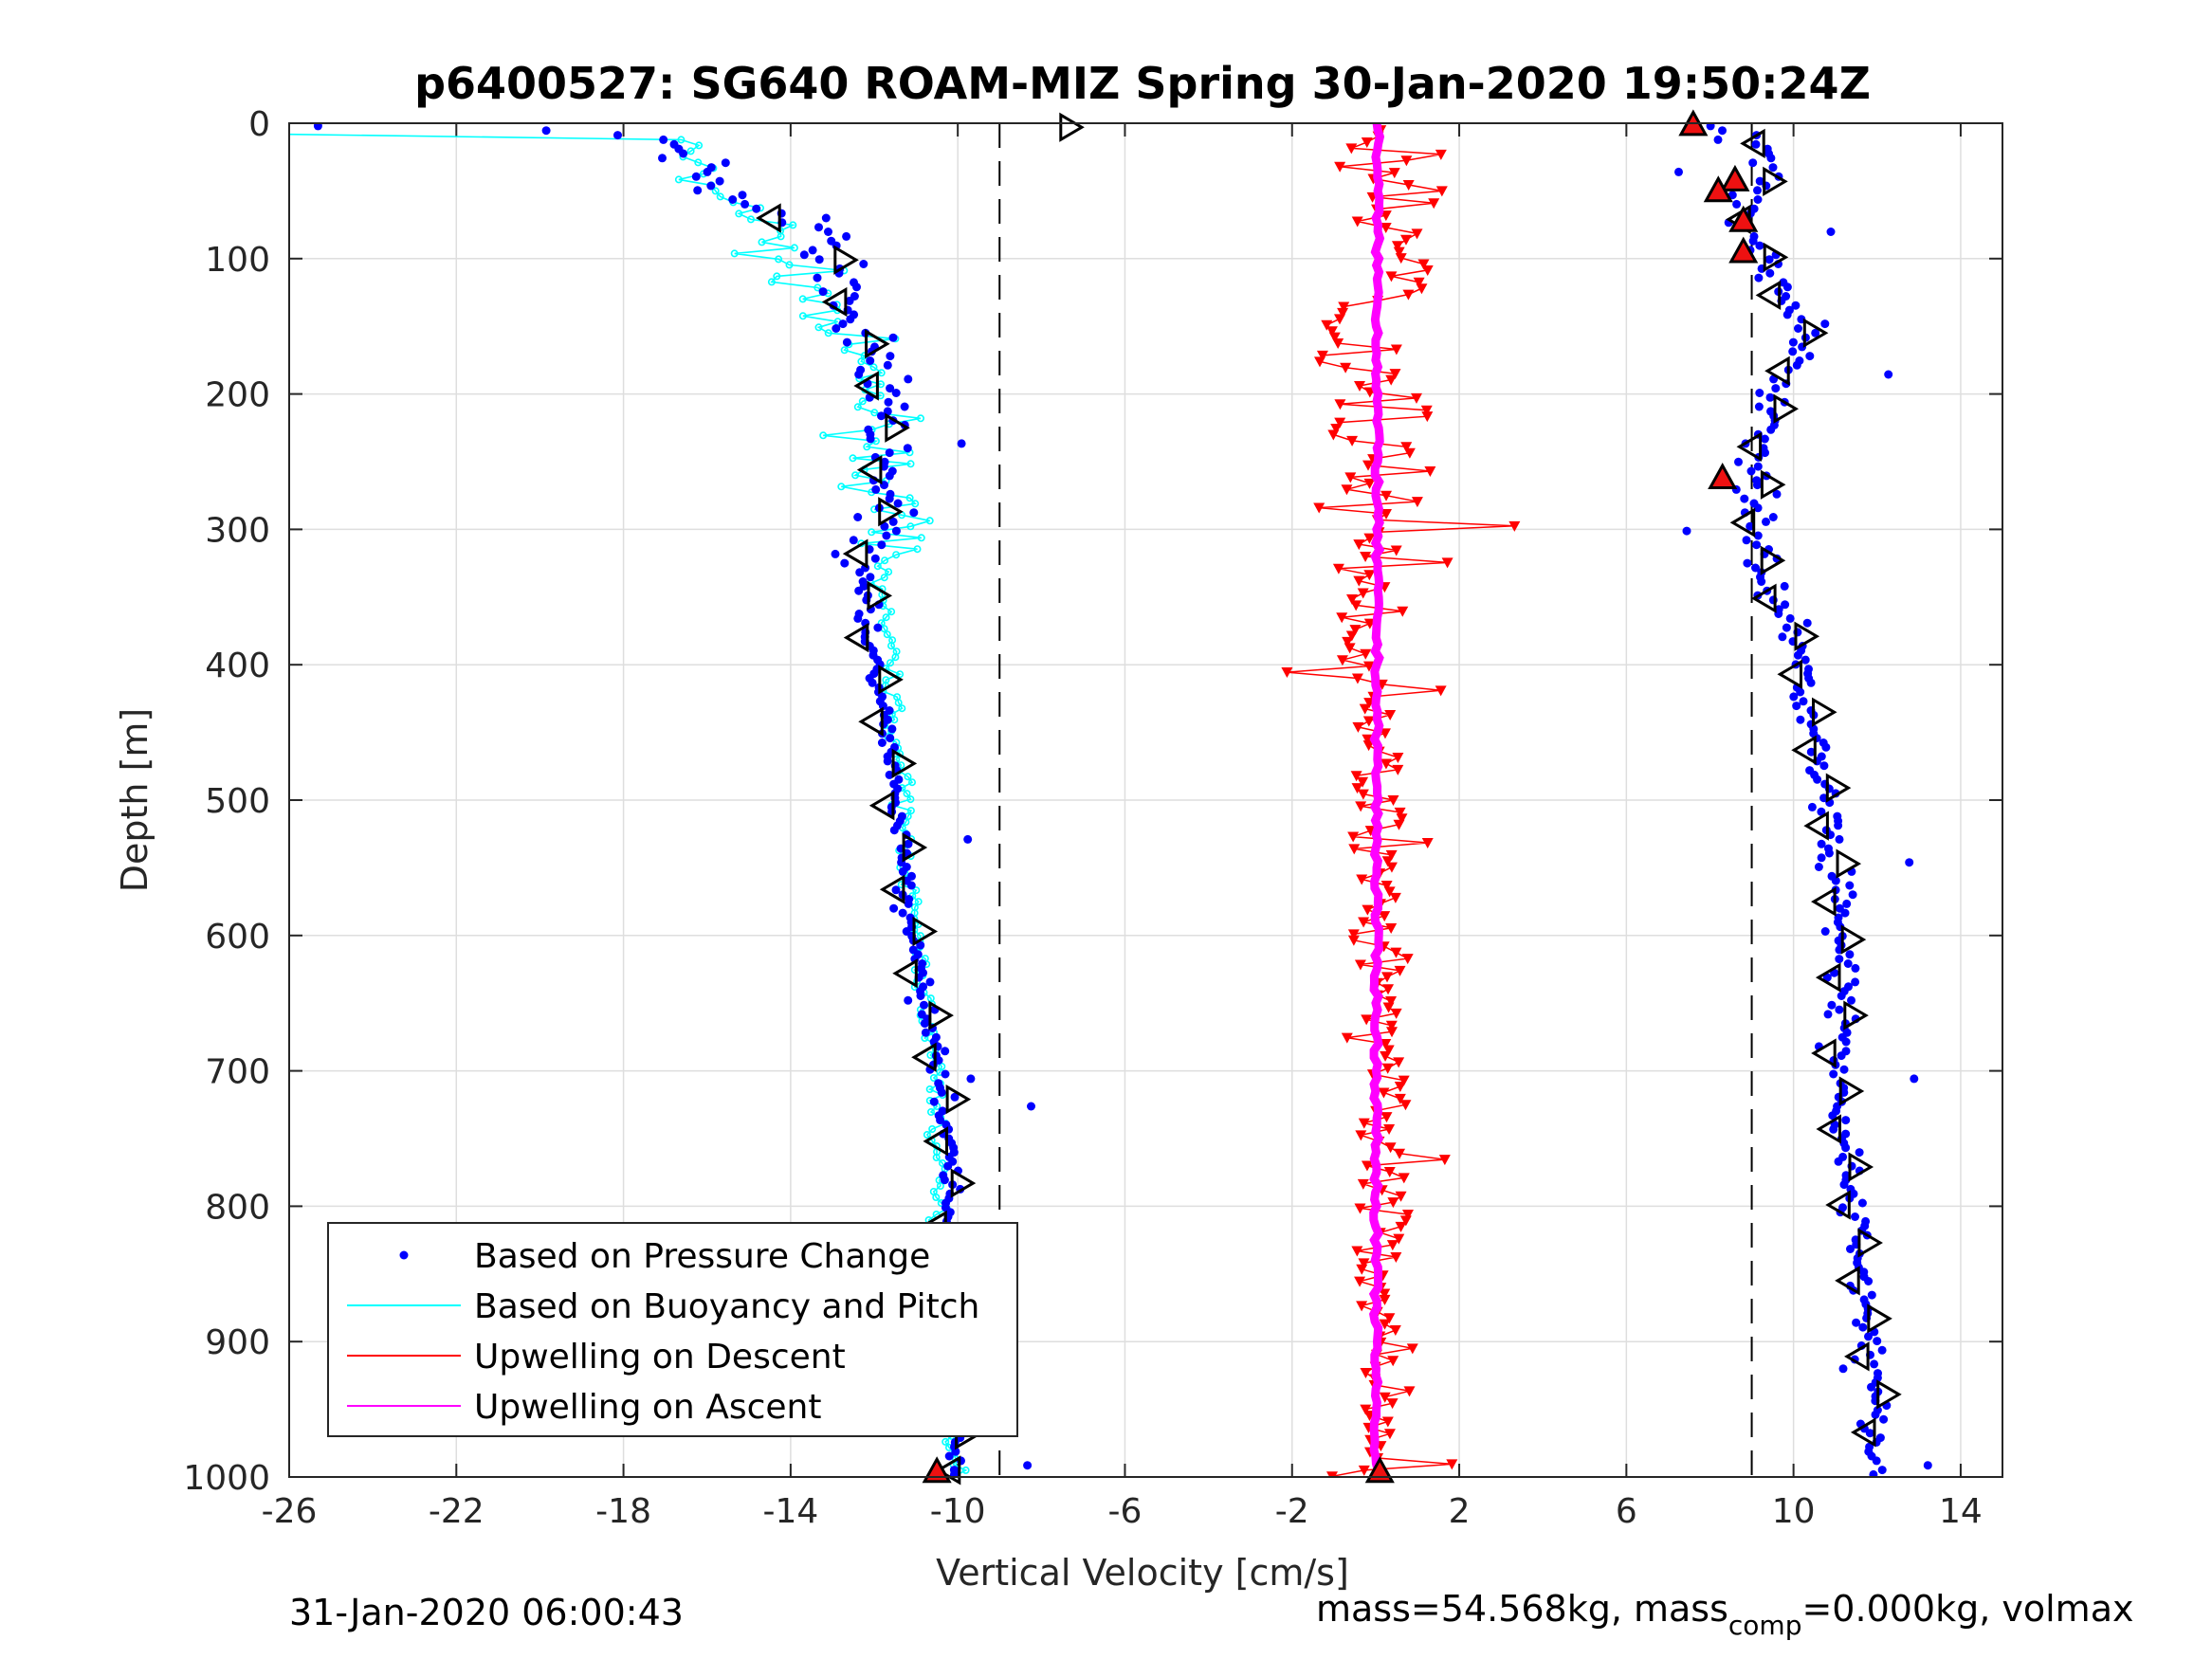 The height and width of the screenshot is (1659, 2212). I want to click on red-triangle-marker, so click(1743, 250).